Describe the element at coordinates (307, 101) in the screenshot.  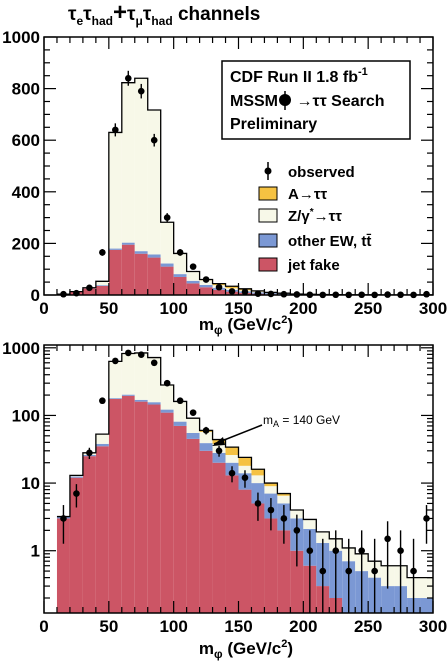
I see `info-box-line2: MSSM →ττ Search` at that location.